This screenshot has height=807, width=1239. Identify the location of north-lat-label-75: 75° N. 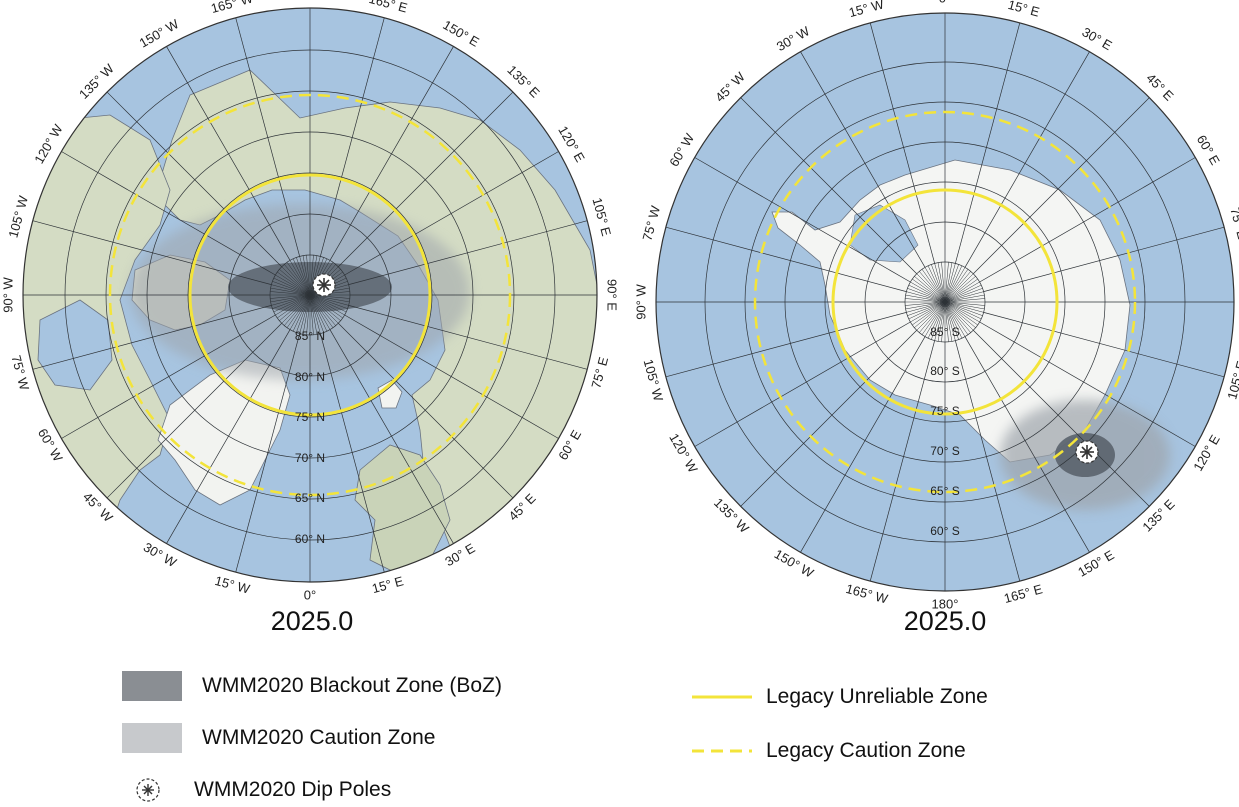
(310, 417).